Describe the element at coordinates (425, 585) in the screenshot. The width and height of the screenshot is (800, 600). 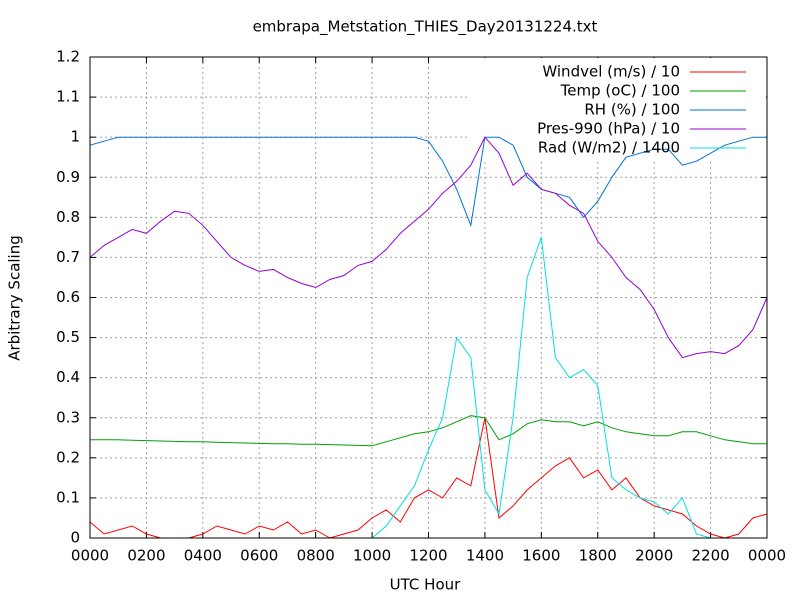
I see `x-axis-label: UTC Hour` at that location.